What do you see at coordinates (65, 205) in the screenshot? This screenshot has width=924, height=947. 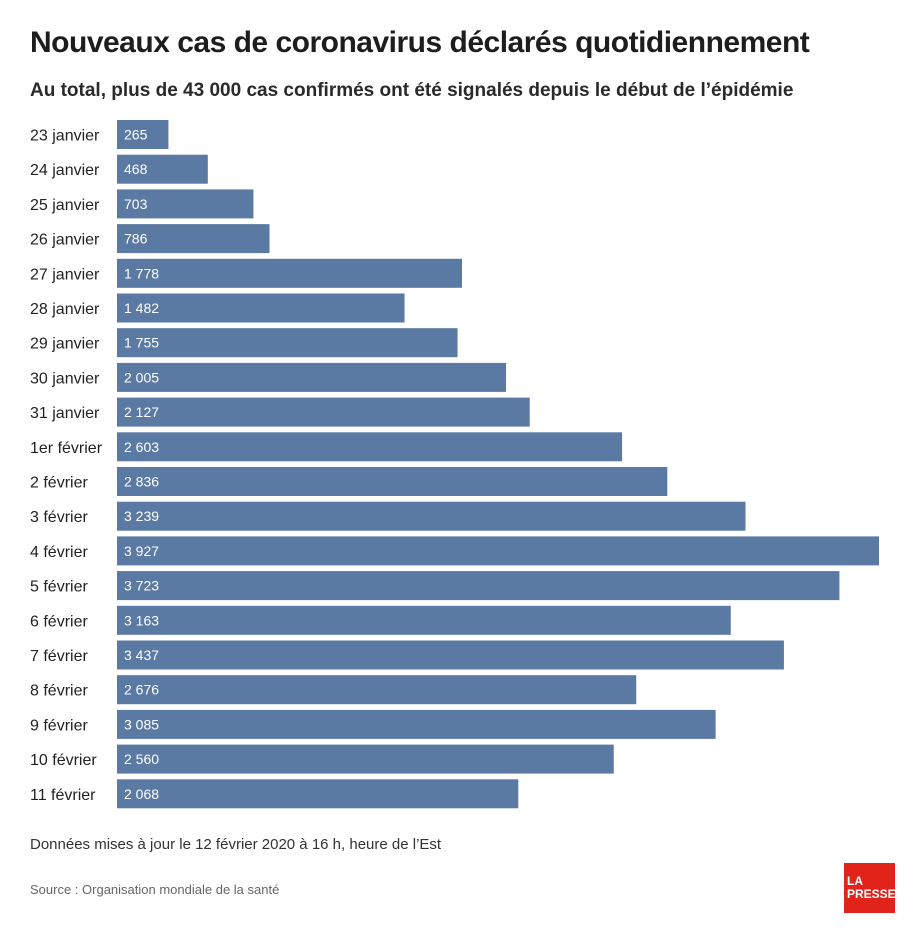 I see `category-label: 25 janvier` at bounding box center [65, 205].